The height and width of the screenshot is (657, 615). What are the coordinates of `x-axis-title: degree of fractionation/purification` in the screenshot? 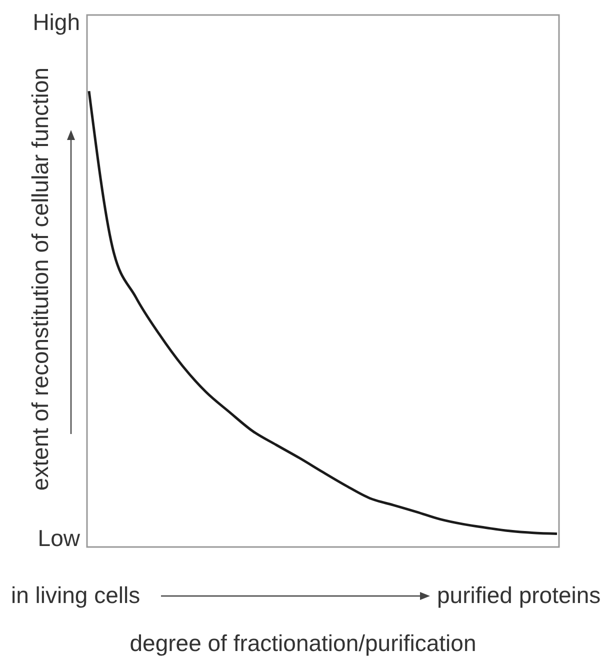 It's located at (303, 643).